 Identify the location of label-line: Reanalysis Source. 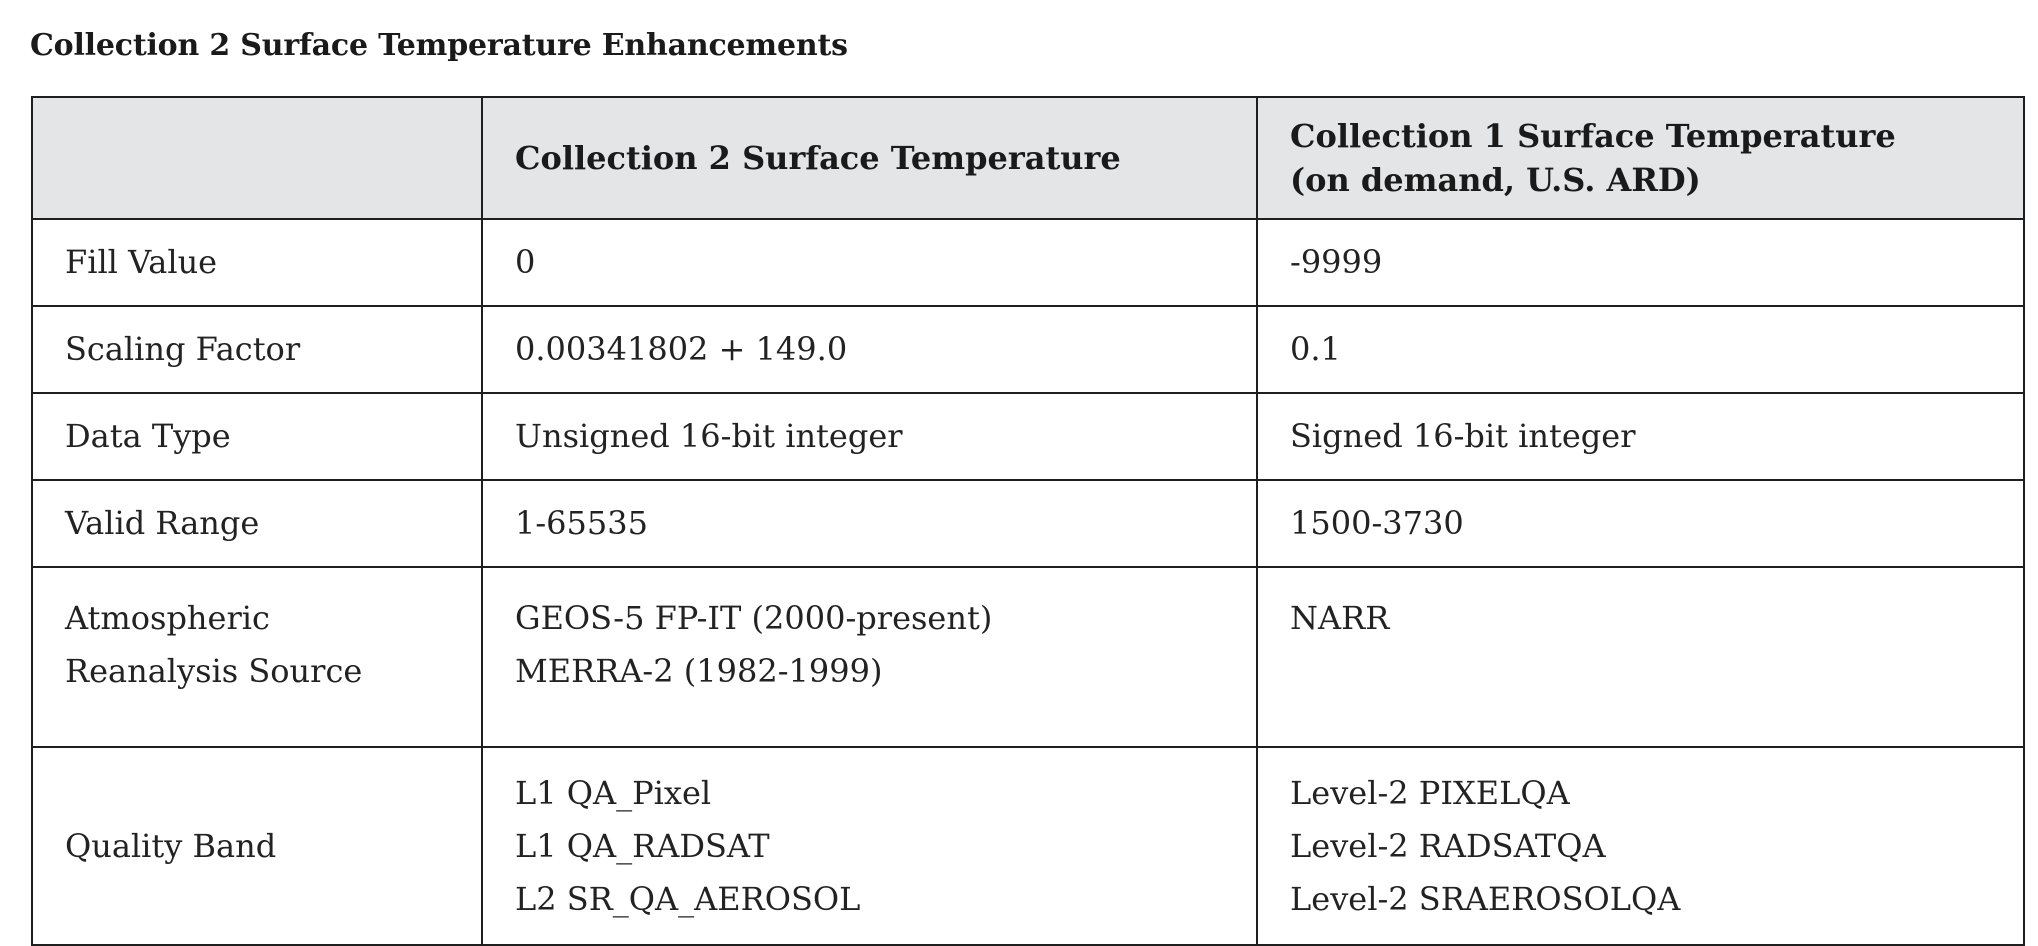
(214, 671).